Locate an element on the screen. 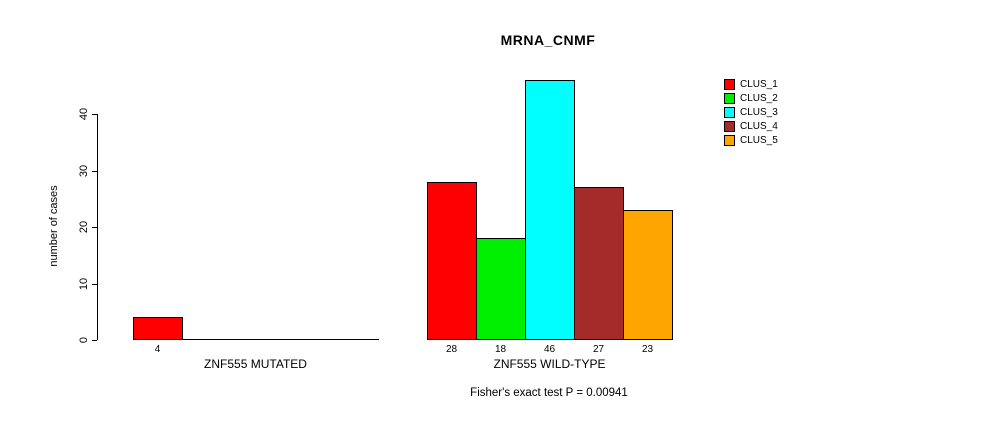 This screenshot has width=990, height=432. bar-value-label: 18 is located at coordinates (500, 349).